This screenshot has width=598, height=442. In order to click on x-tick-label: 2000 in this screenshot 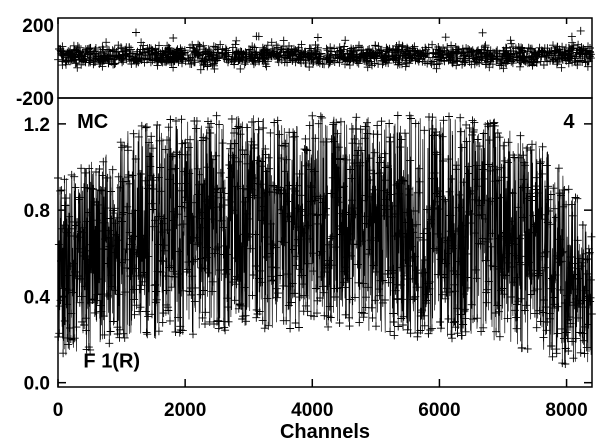, I will do `click(185, 410)`.